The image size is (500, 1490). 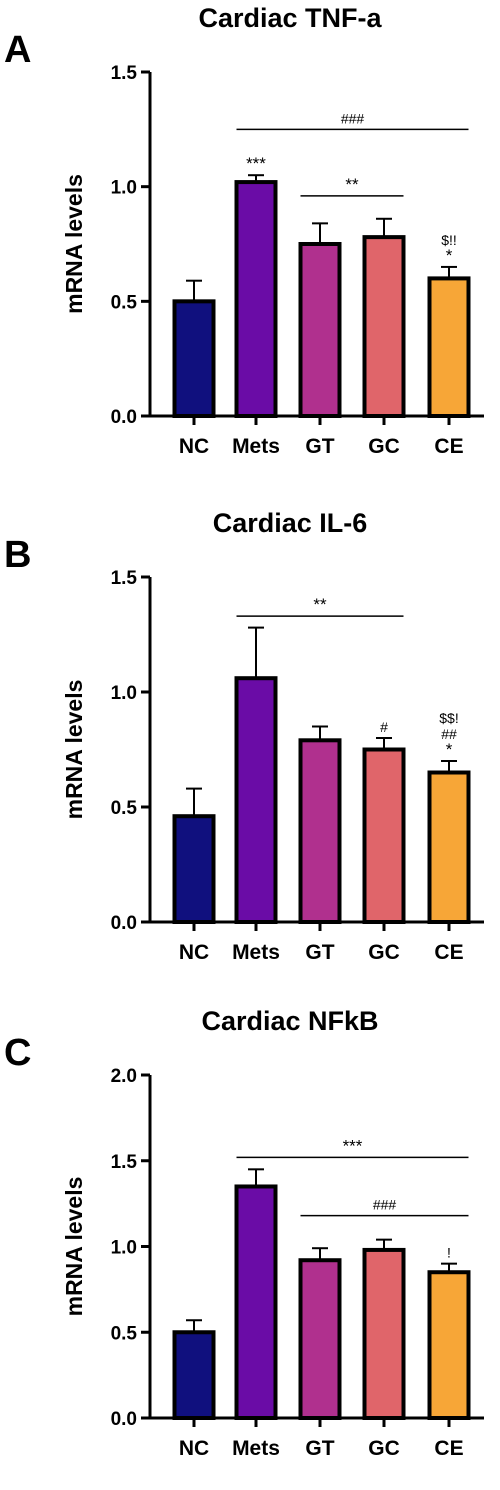 I want to click on panel-letter: B, so click(x=17, y=555).